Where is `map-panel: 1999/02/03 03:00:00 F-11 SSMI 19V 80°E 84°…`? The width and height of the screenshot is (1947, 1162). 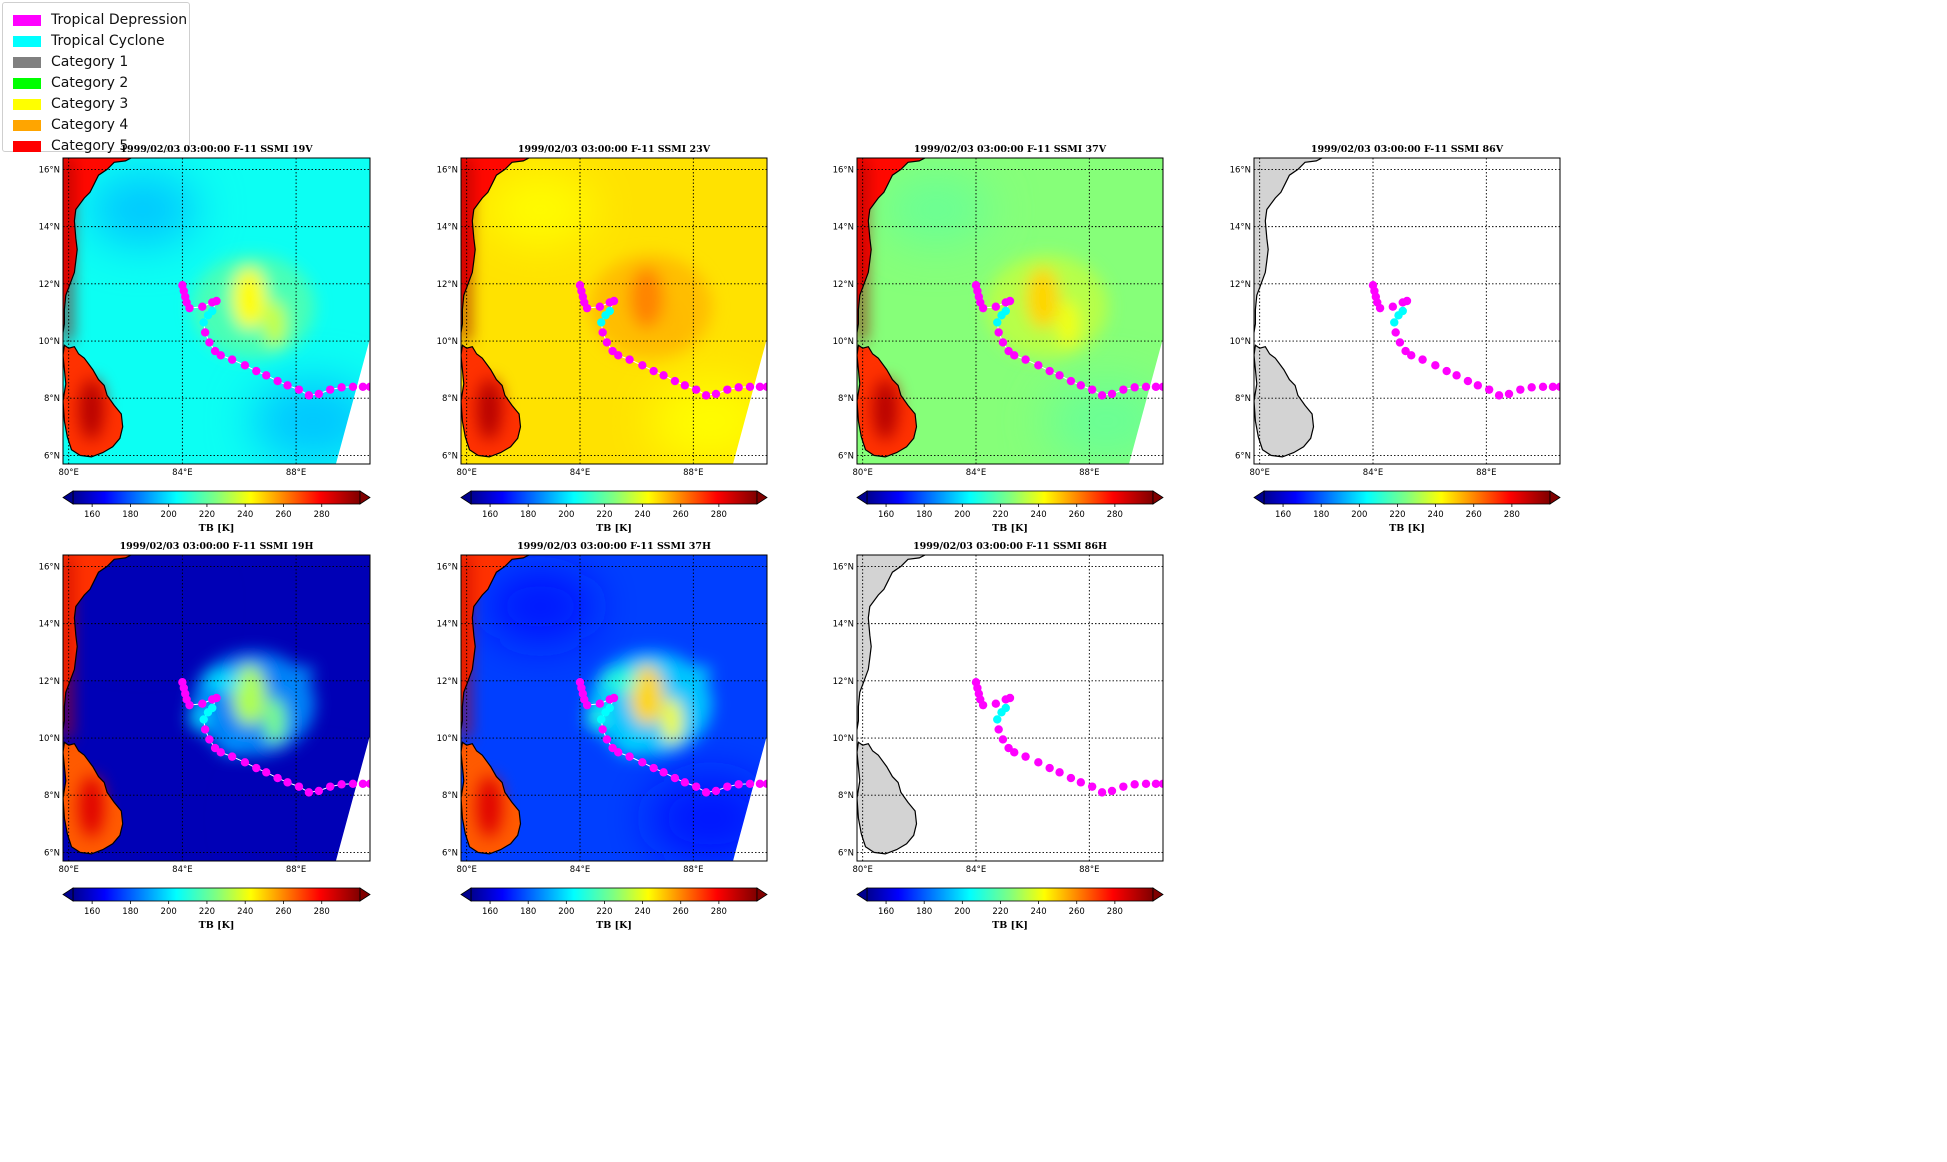
map-panel: 1999/02/03 03:00:00 F-11 SSMI 19V 80°E 84°… is located at coordinates (205, 339).